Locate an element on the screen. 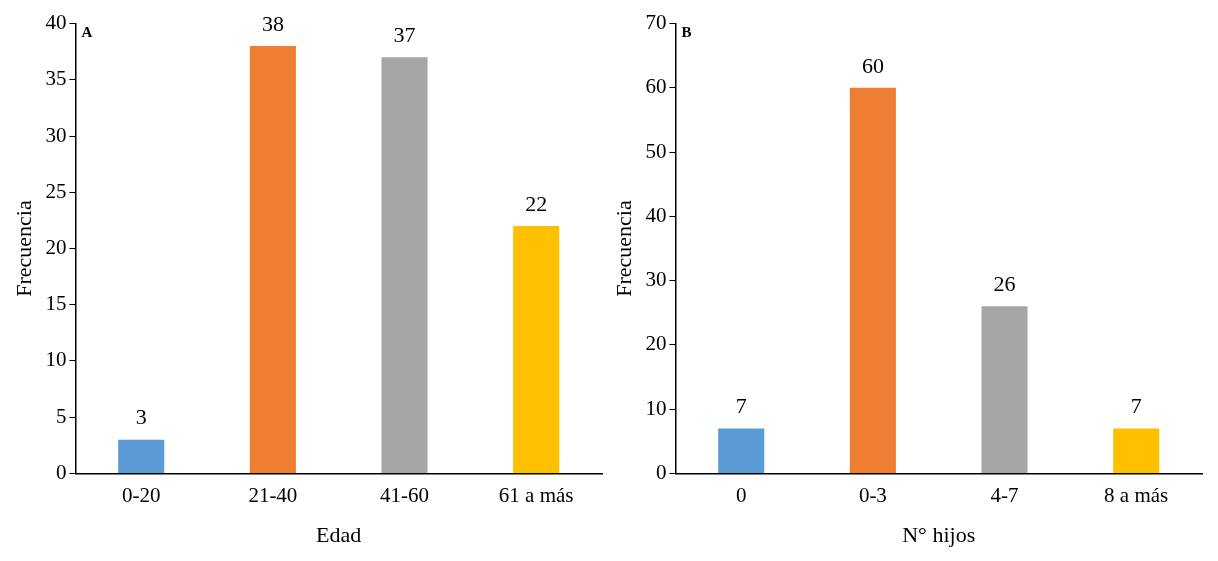  y-tick-label: 60 is located at coordinates (656, 86).